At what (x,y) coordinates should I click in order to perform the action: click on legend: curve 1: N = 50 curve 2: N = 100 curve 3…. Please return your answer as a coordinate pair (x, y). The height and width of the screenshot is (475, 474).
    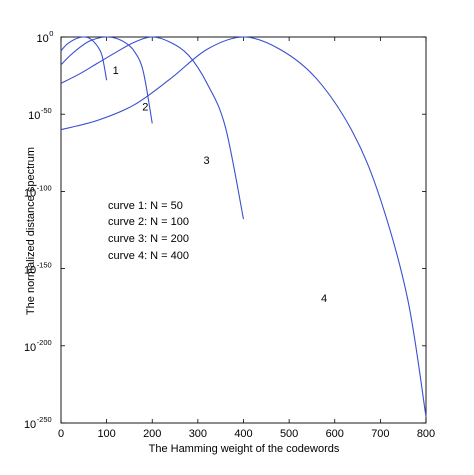
    Looking at the image, I should click on (148, 231).